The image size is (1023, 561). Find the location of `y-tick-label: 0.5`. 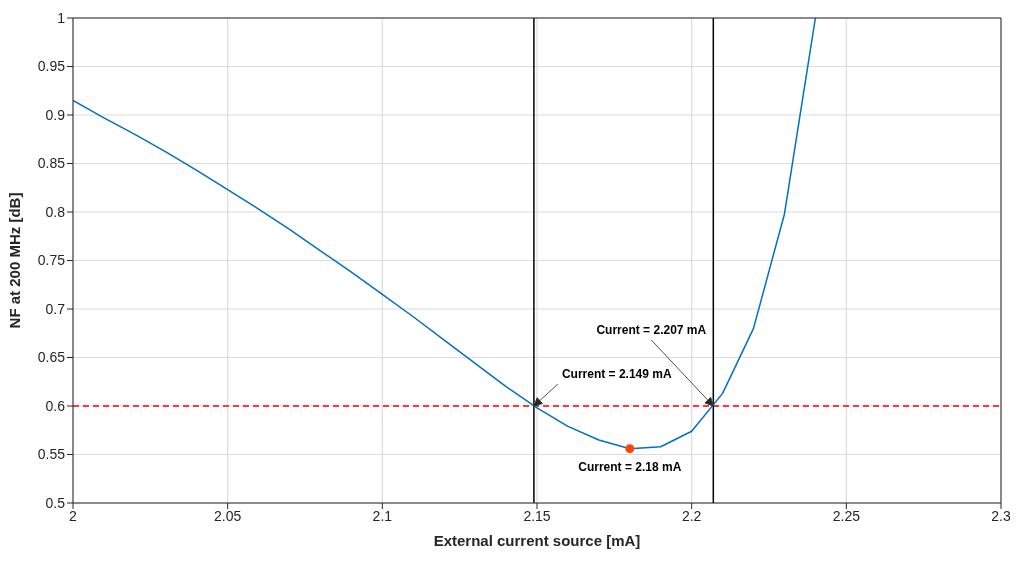

y-tick-label: 0.5 is located at coordinates (55, 502).